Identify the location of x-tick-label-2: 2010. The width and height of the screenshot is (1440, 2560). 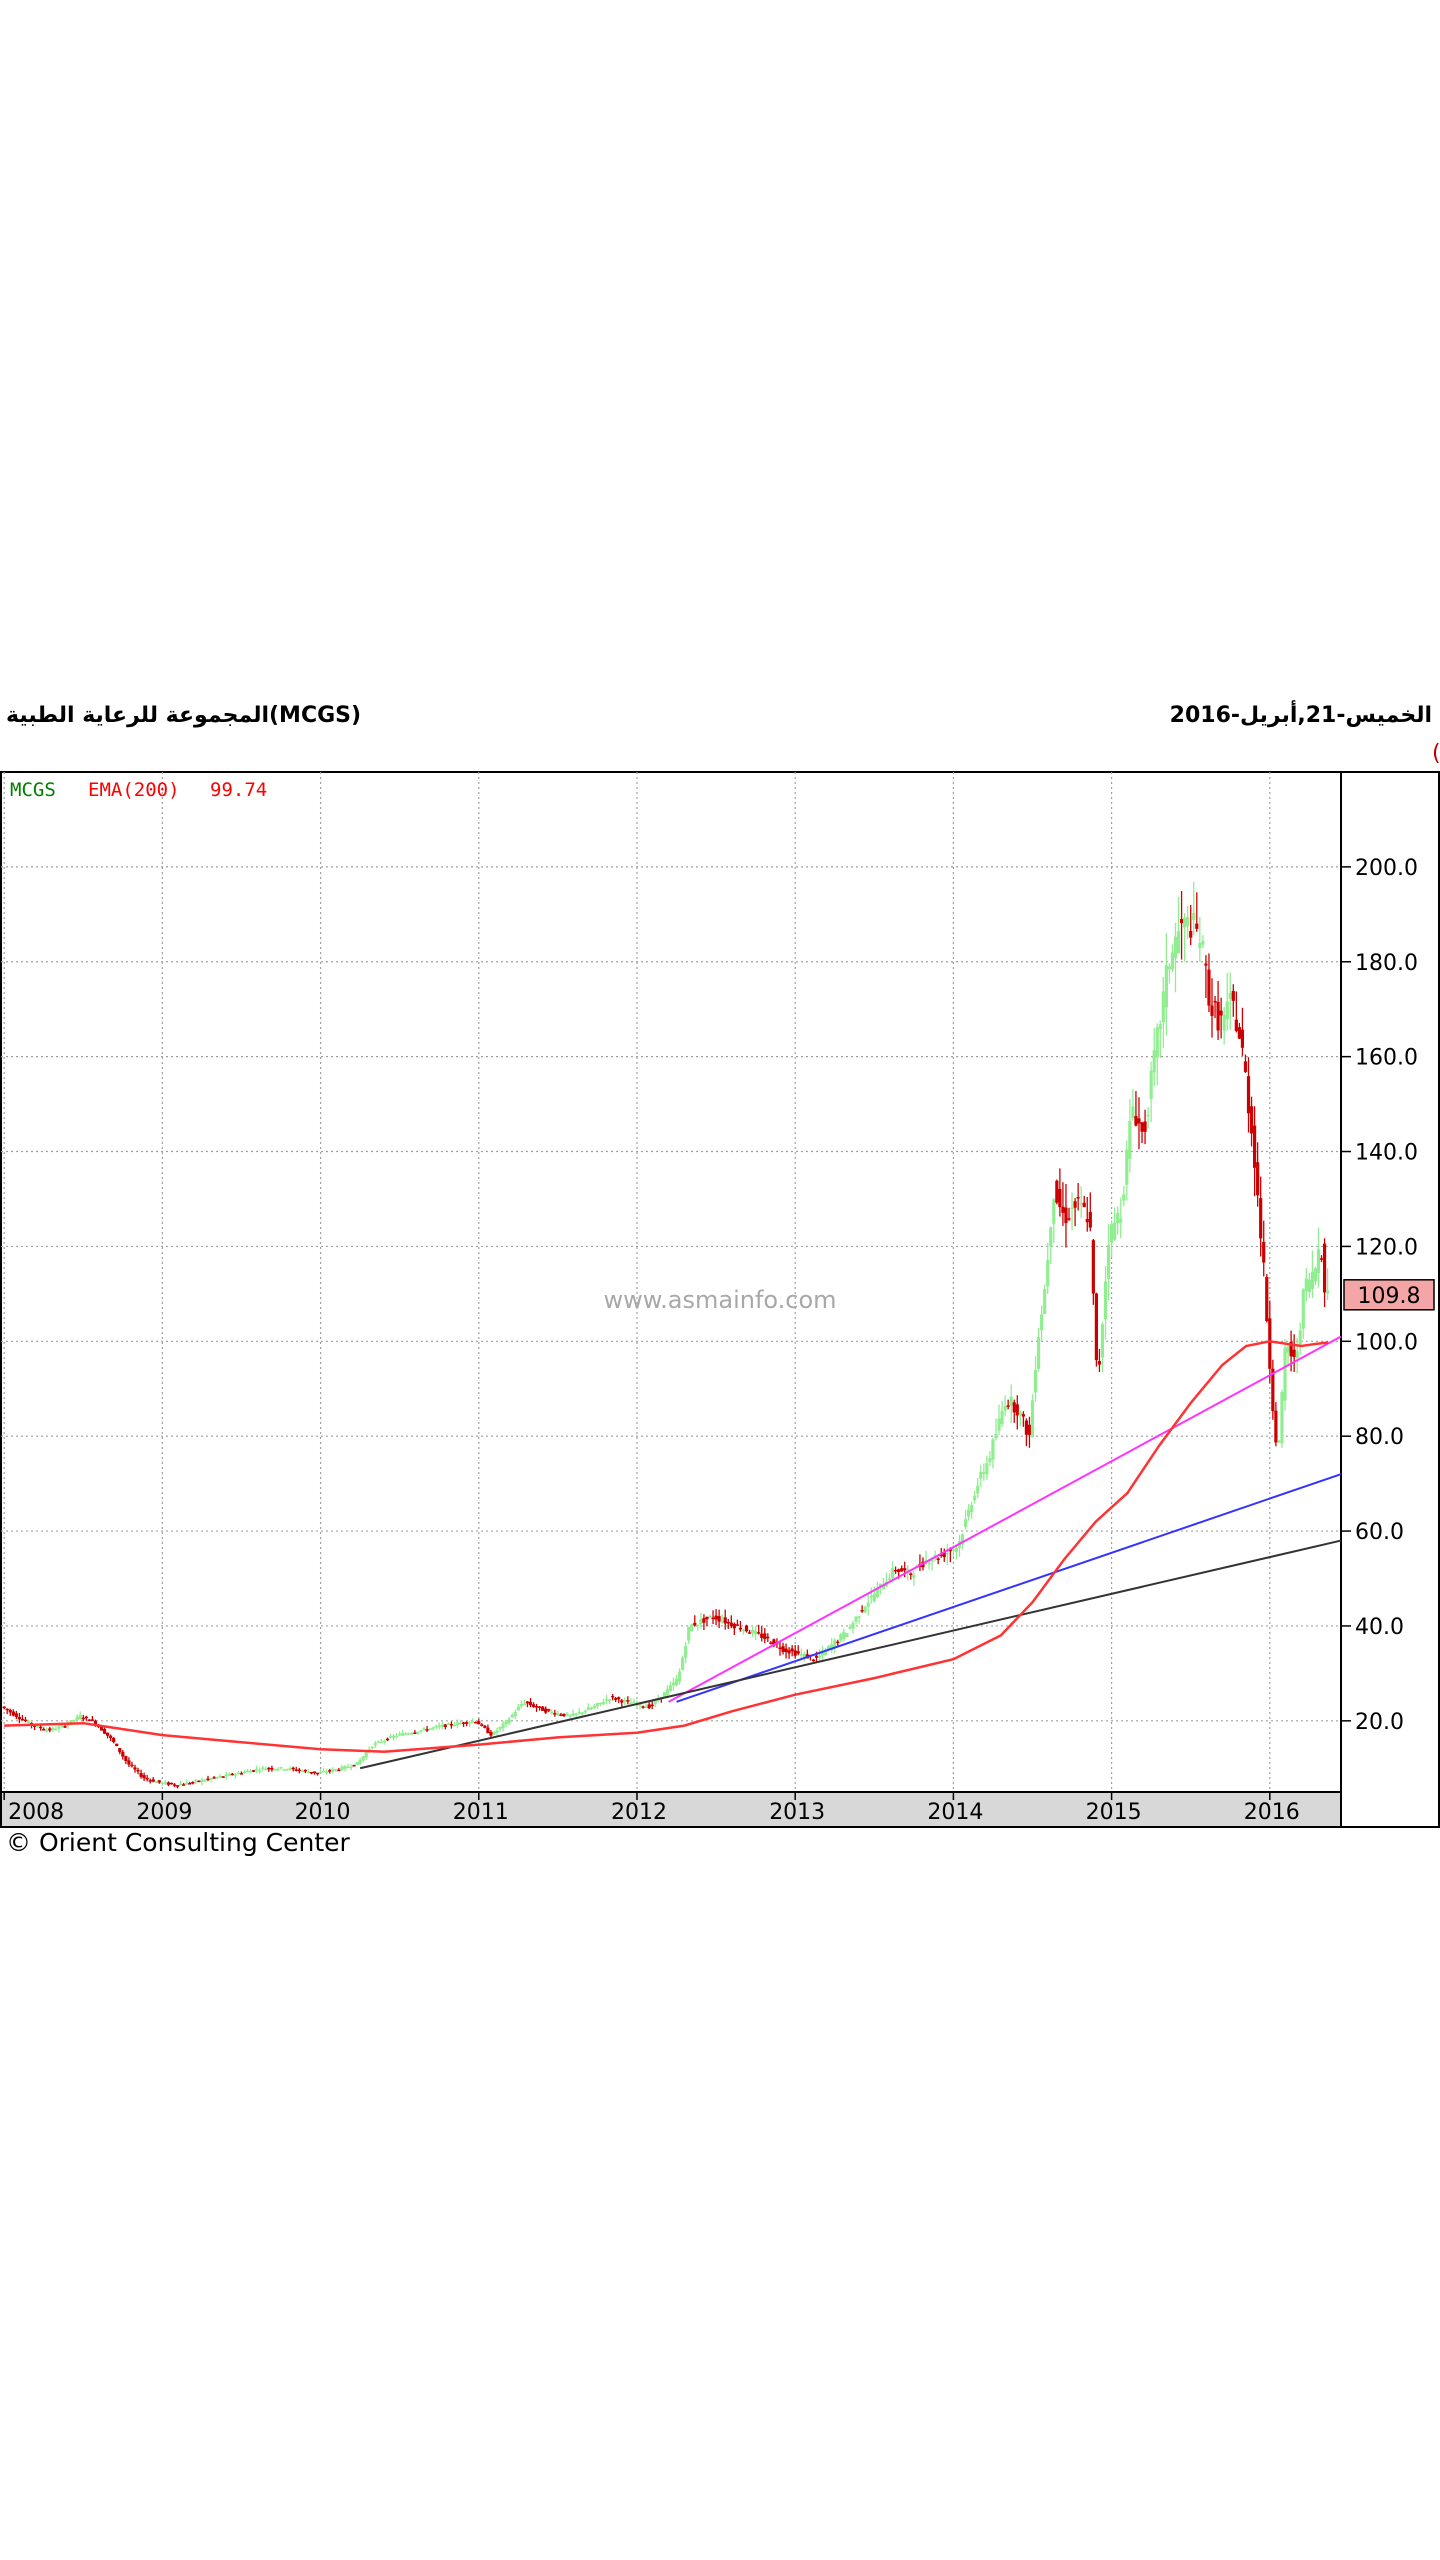
(323, 1812).